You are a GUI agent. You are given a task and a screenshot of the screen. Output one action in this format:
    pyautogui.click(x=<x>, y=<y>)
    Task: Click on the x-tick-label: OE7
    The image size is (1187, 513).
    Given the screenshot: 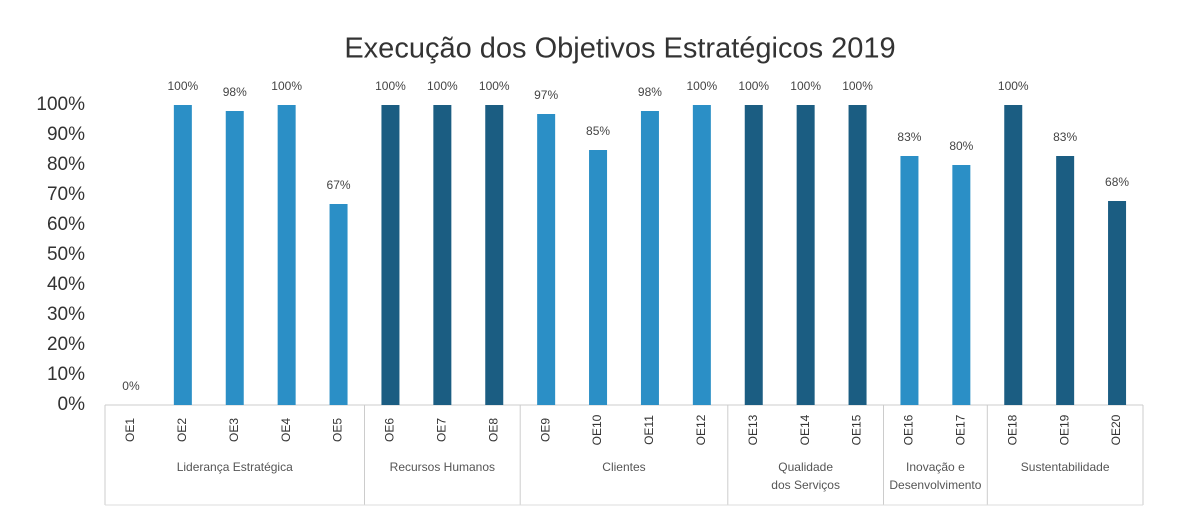 What is the action you would take?
    pyautogui.click(x=442, y=430)
    